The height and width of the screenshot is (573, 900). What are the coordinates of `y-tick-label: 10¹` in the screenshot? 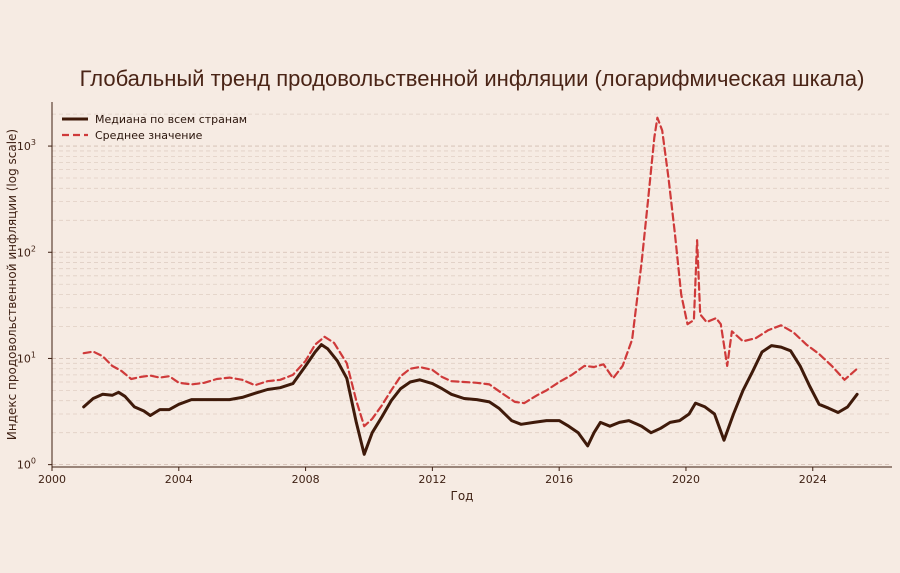 It's located at (26, 357).